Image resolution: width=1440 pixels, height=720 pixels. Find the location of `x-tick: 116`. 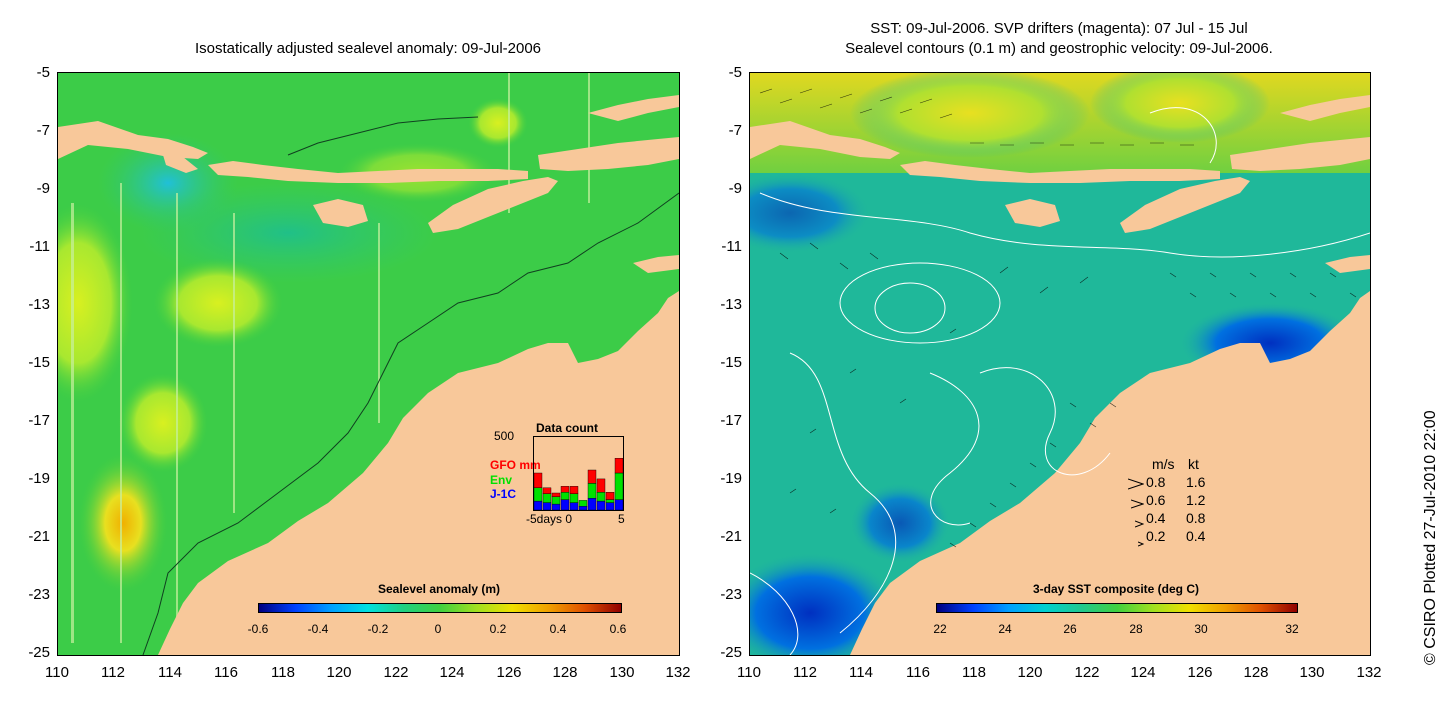

x-tick: 116 is located at coordinates (918, 672).